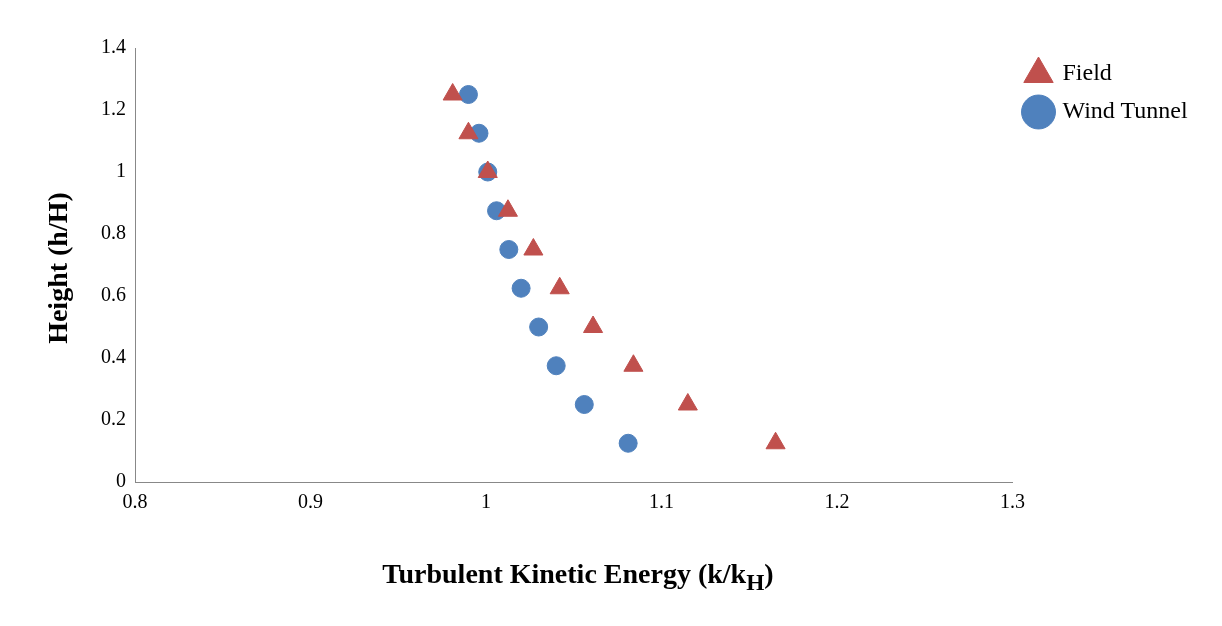 Image resolution: width=1222 pixels, height=626 pixels. I want to click on y-tick-label: 0.8, so click(113, 232).